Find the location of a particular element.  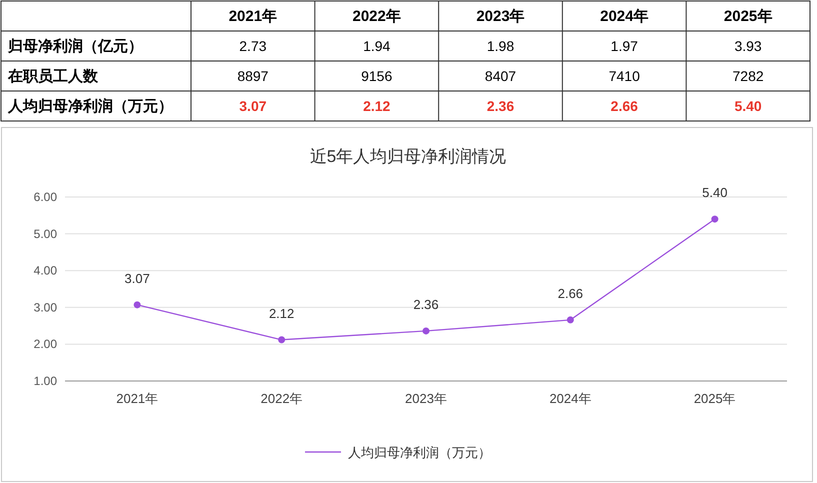

data-label: 8897 is located at coordinates (253, 76).